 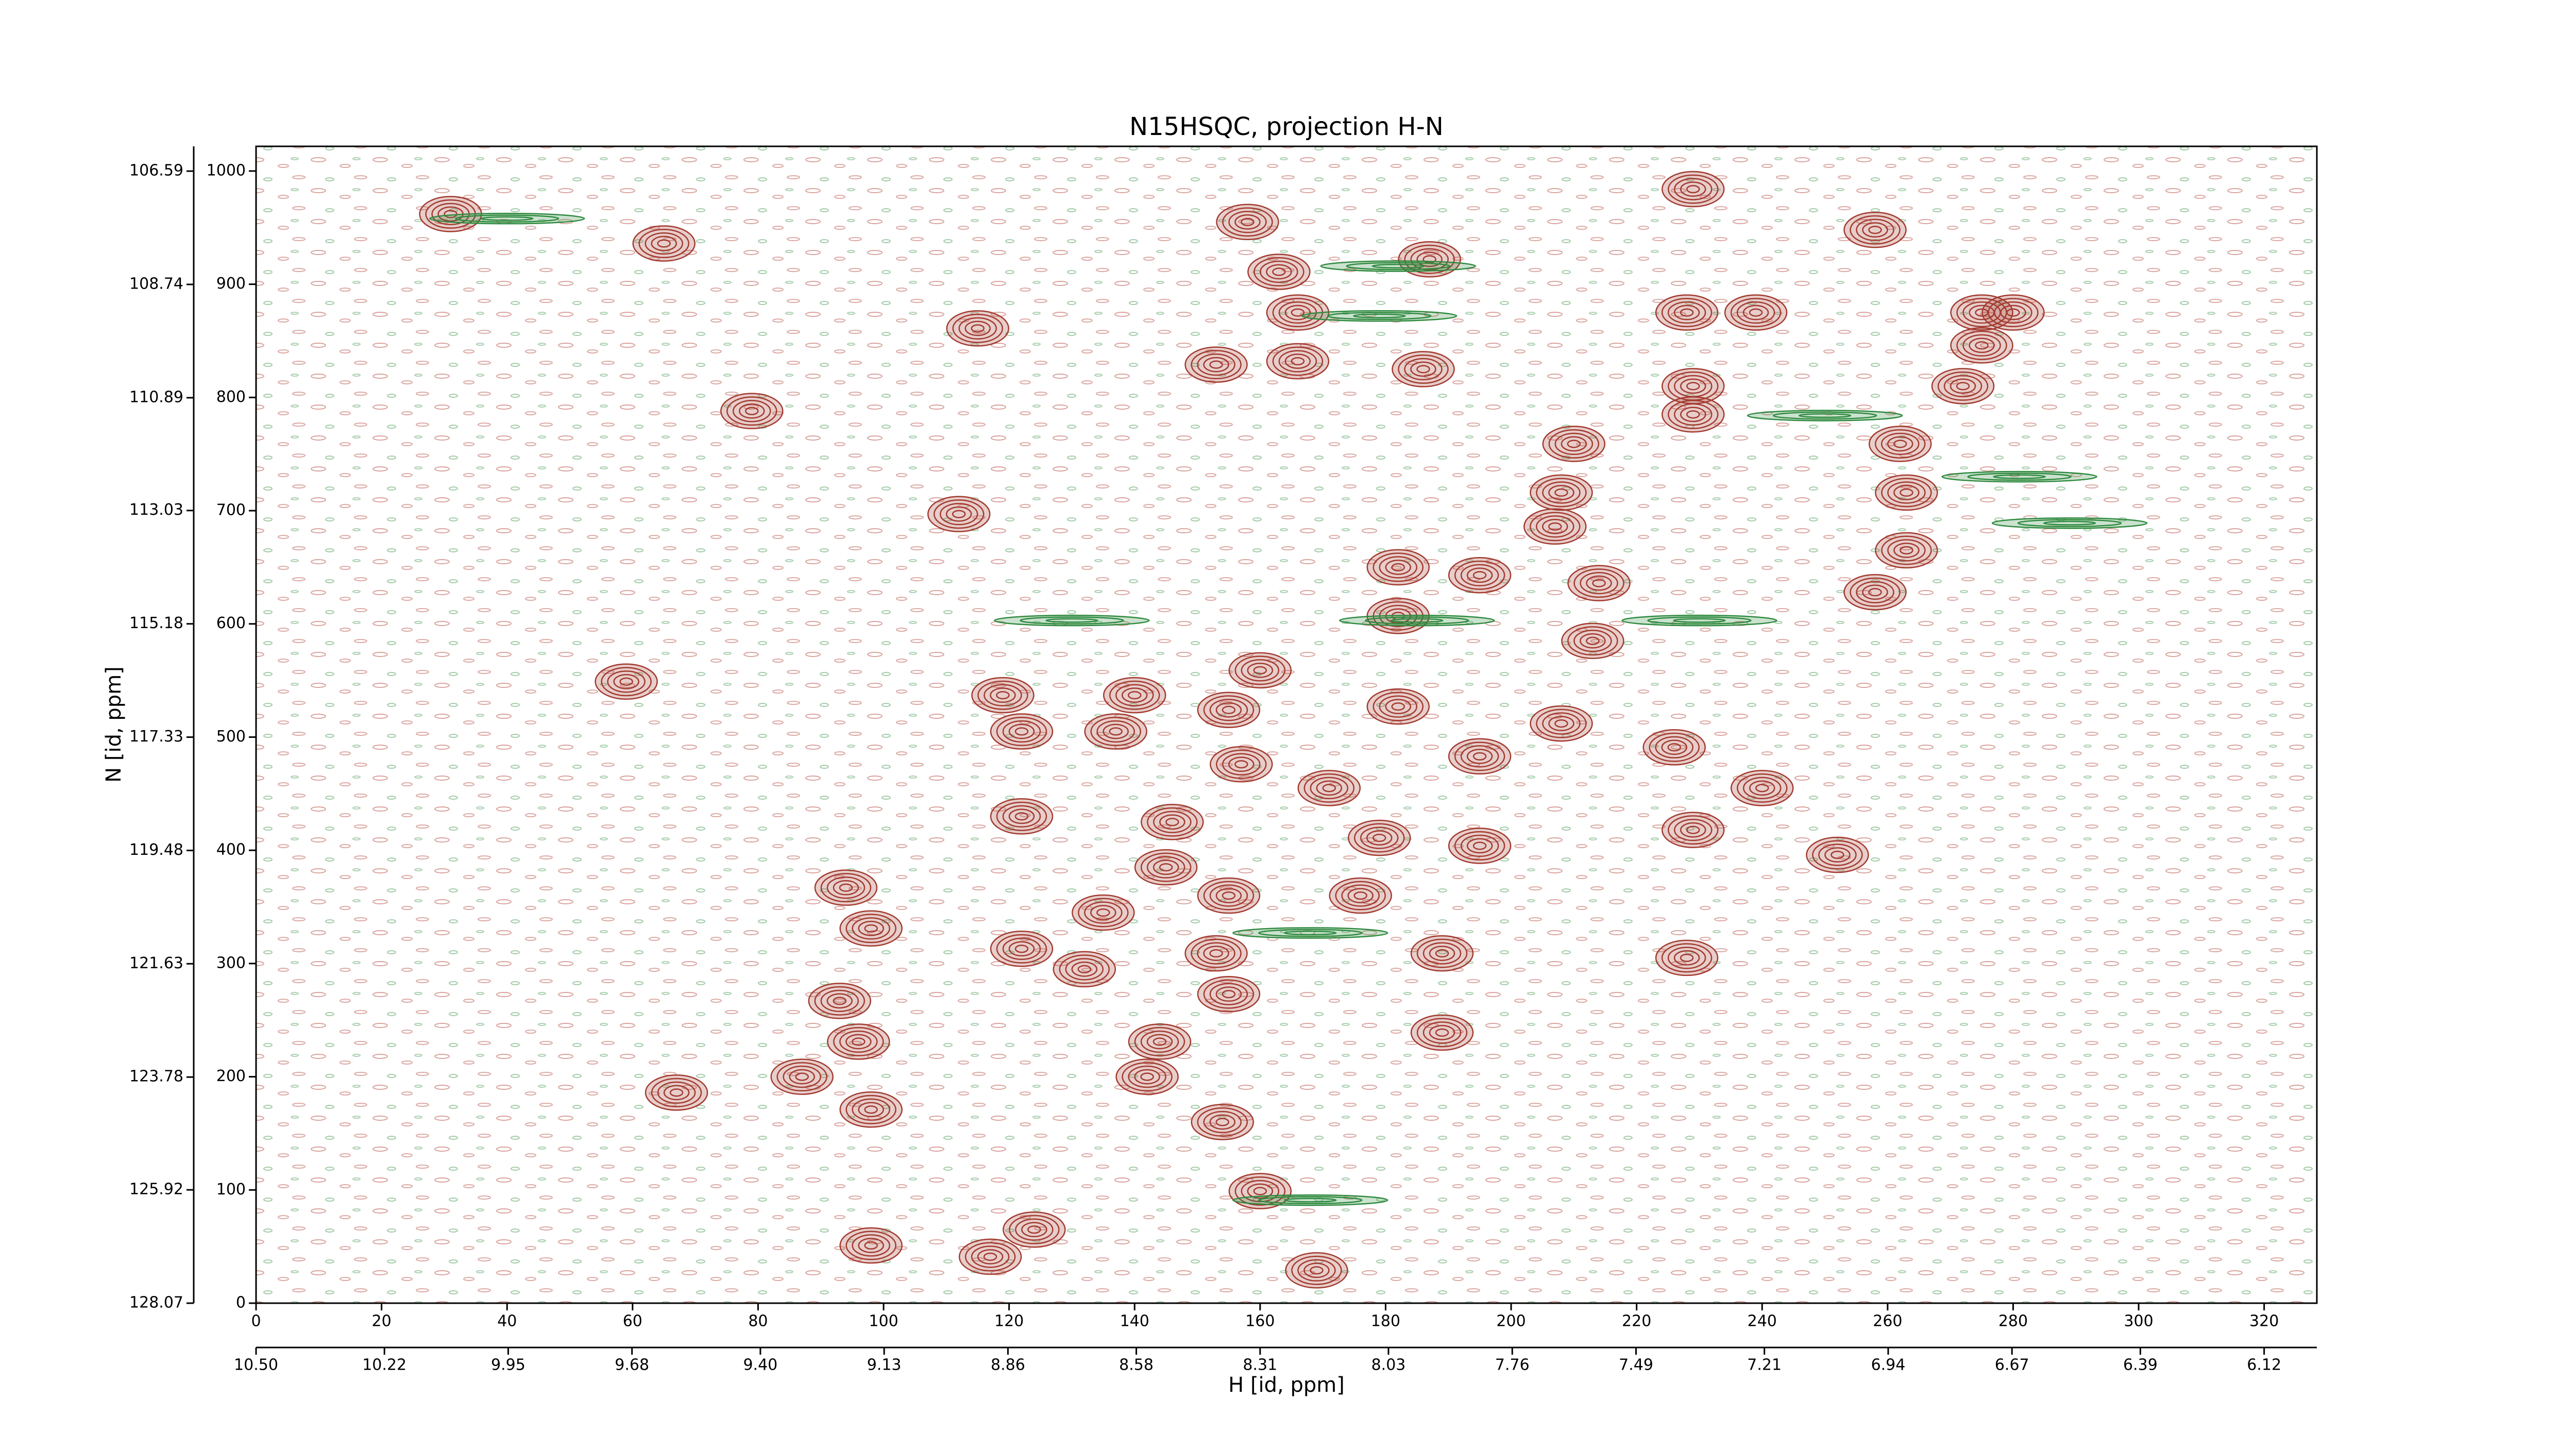 I want to click on y-tick-label: 1000, so click(x=226, y=170).